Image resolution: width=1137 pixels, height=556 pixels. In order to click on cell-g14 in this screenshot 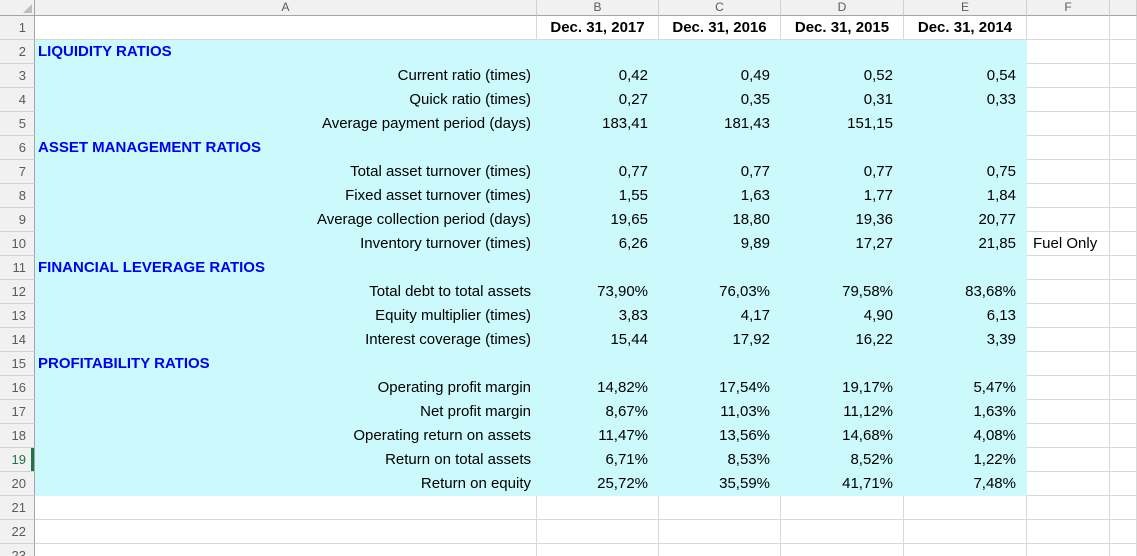, I will do `click(1123, 340)`.